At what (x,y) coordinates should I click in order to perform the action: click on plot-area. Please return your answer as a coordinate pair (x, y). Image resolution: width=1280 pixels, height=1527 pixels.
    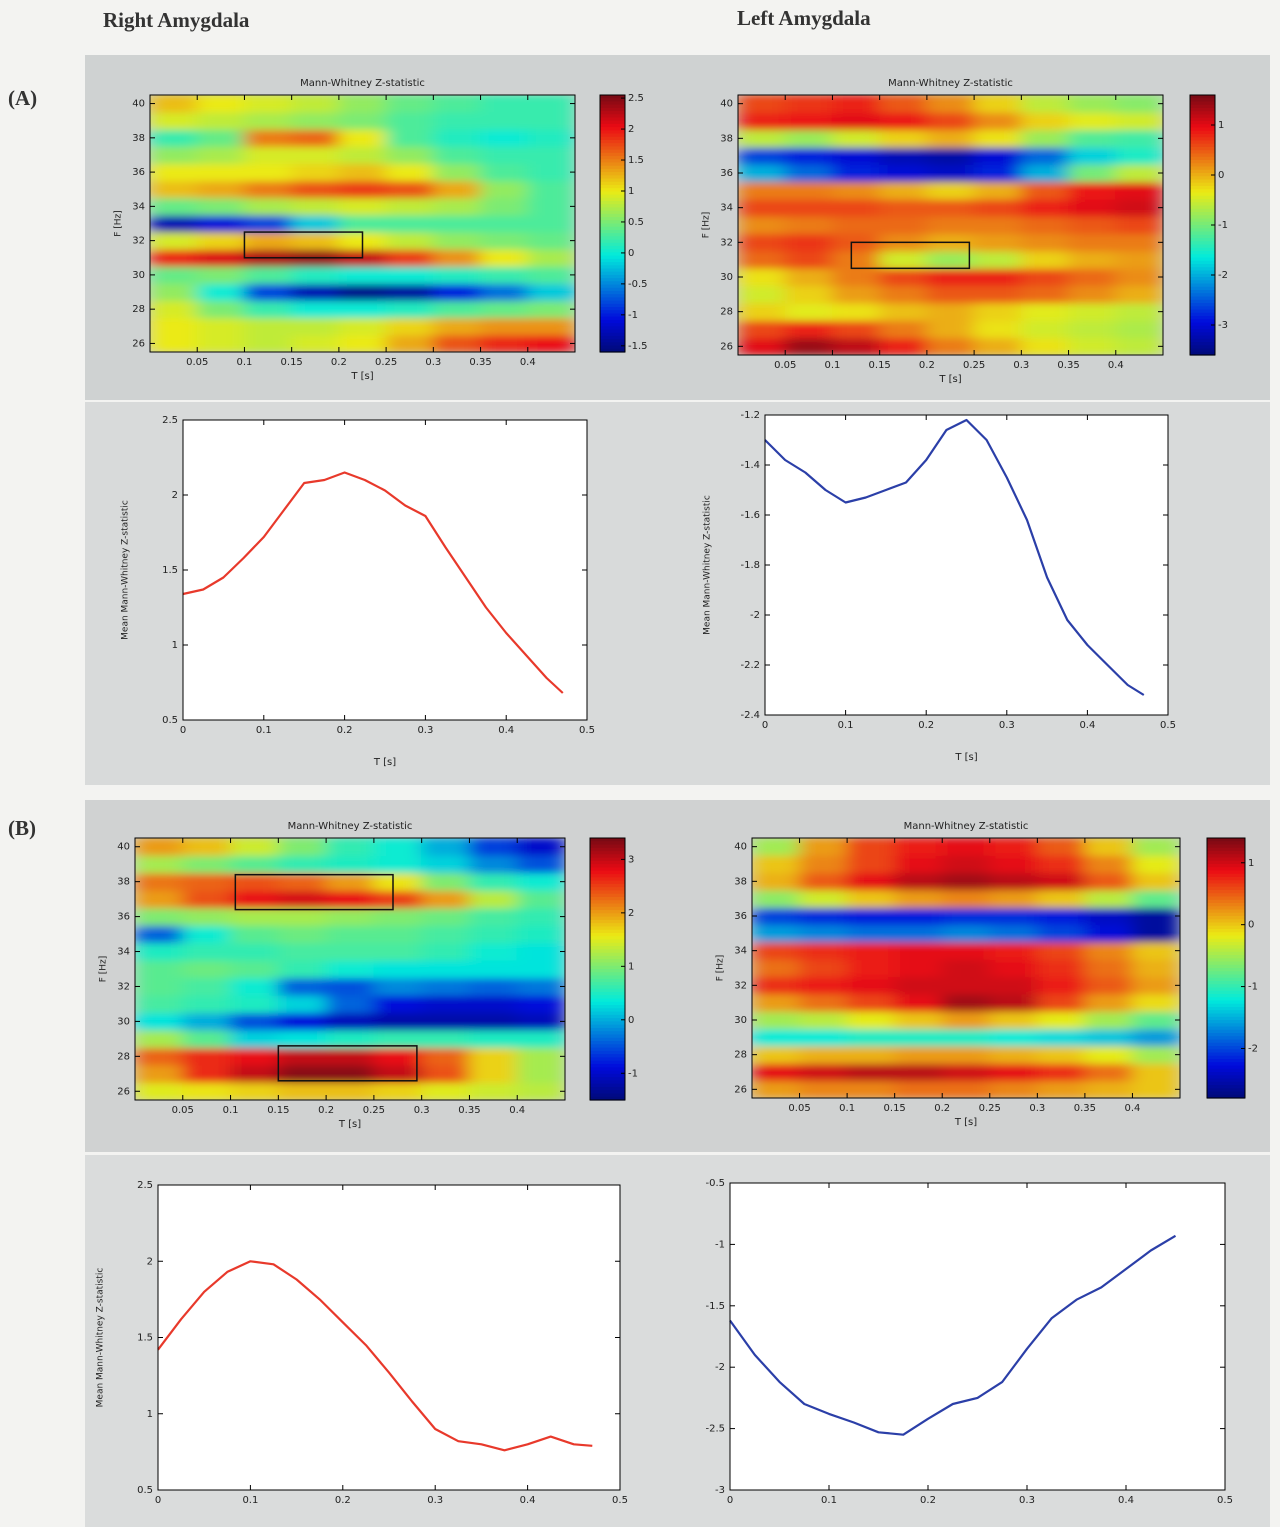
    Looking at the image, I should click on (389, 1337).